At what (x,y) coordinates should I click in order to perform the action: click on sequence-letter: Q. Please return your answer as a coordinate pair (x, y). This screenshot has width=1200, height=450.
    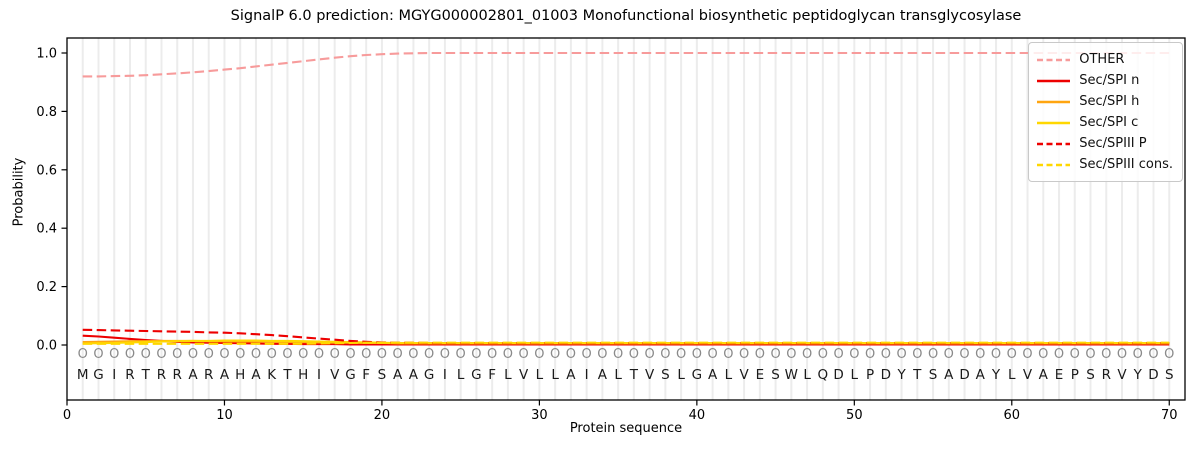
    Looking at the image, I should click on (823, 375).